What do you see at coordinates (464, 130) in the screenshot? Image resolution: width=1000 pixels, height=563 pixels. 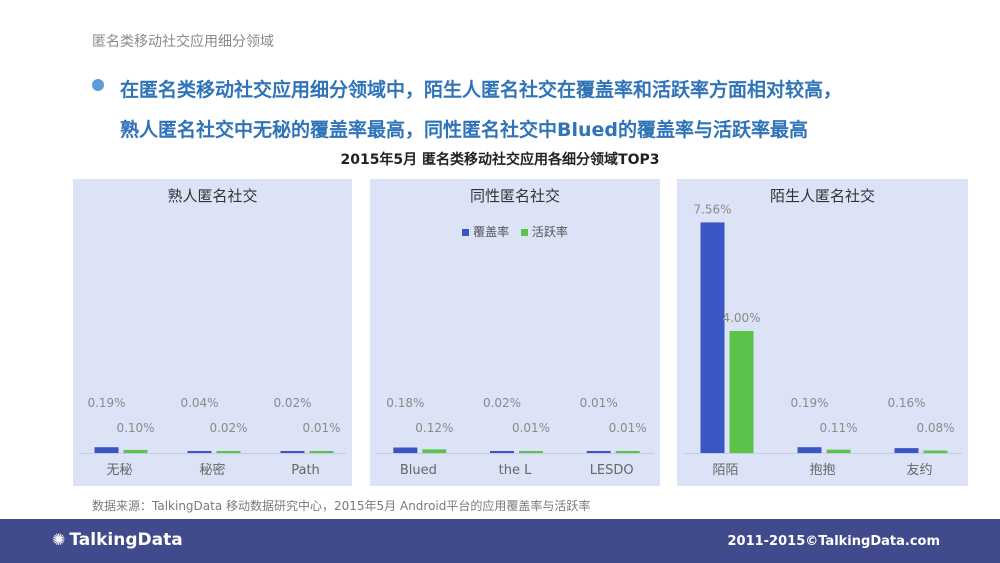 I see `headline-line-2: 熟人匿名社交中无秘的覆盖率最高，同性匿名社交中Blued的覆盖率与活跃率最高` at bounding box center [464, 130].